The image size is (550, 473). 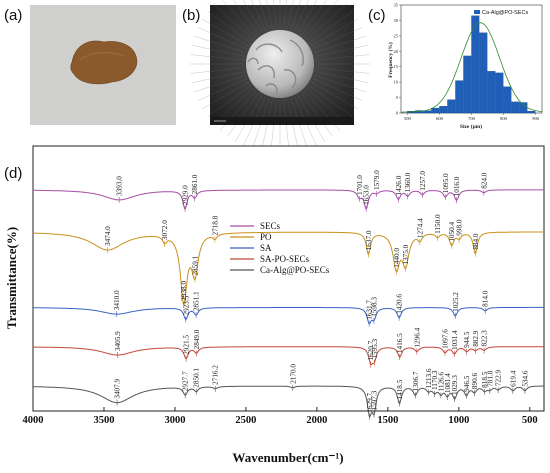 What do you see at coordinates (117, 300) in the screenshot?
I see `ftir-peak-label: 3410.0` at bounding box center [117, 300].